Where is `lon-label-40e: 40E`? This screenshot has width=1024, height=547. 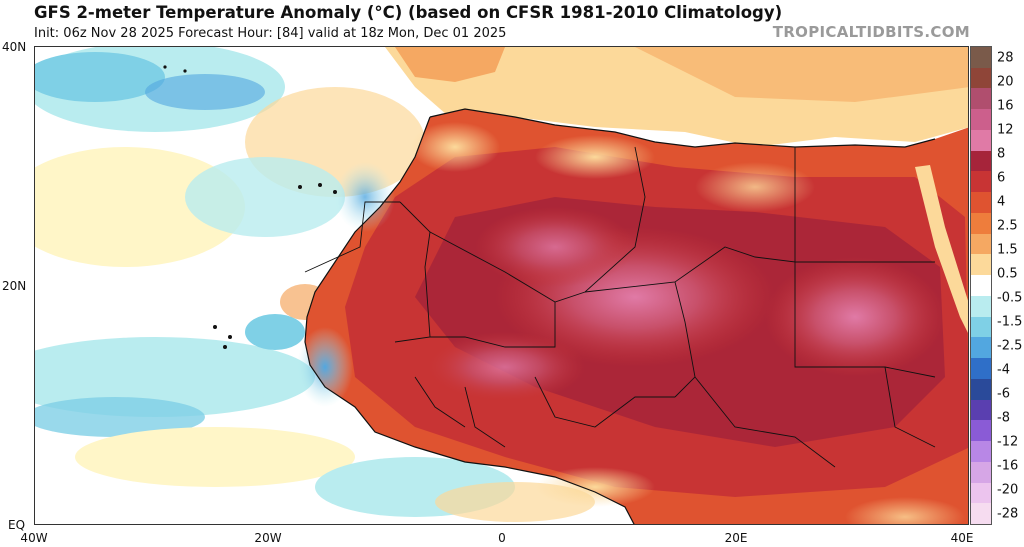 lon-label-40e: 40E is located at coordinates (962, 538).